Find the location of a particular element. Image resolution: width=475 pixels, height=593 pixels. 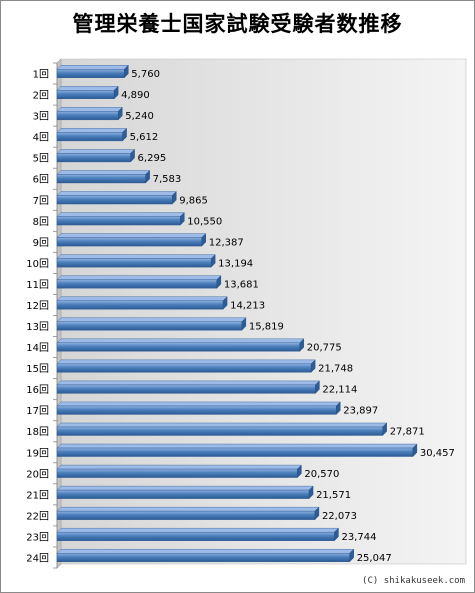

category-label: 13回 is located at coordinates (37, 327).